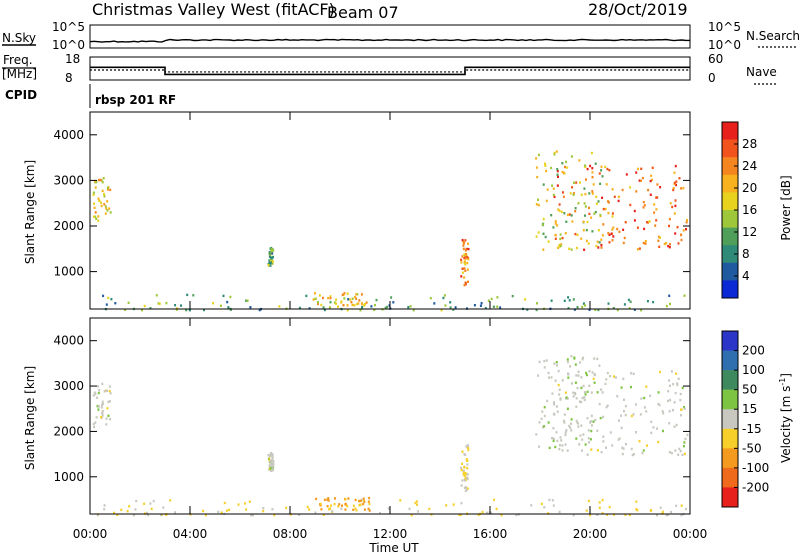  What do you see at coordinates (19, 74) in the screenshot?
I see `freq-unit-label: [MHz]` at bounding box center [19, 74].